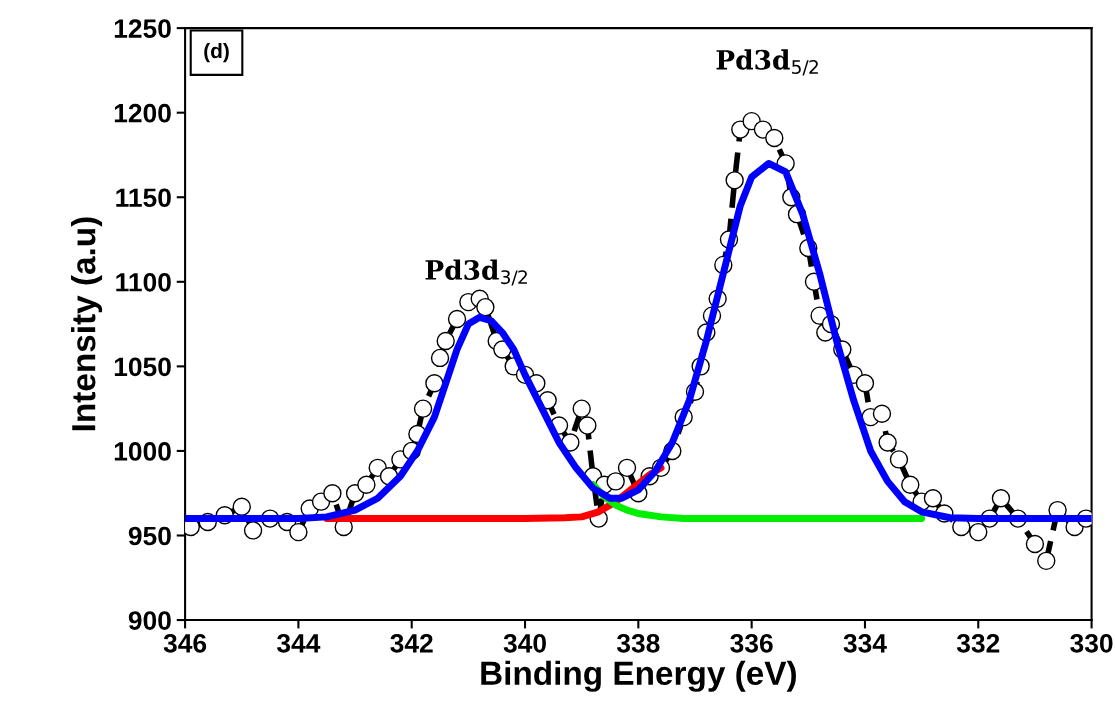 Image resolution: width=1115 pixels, height=721 pixels. What do you see at coordinates (524, 643) in the screenshot?
I see `x-tick-label: 340` at bounding box center [524, 643].